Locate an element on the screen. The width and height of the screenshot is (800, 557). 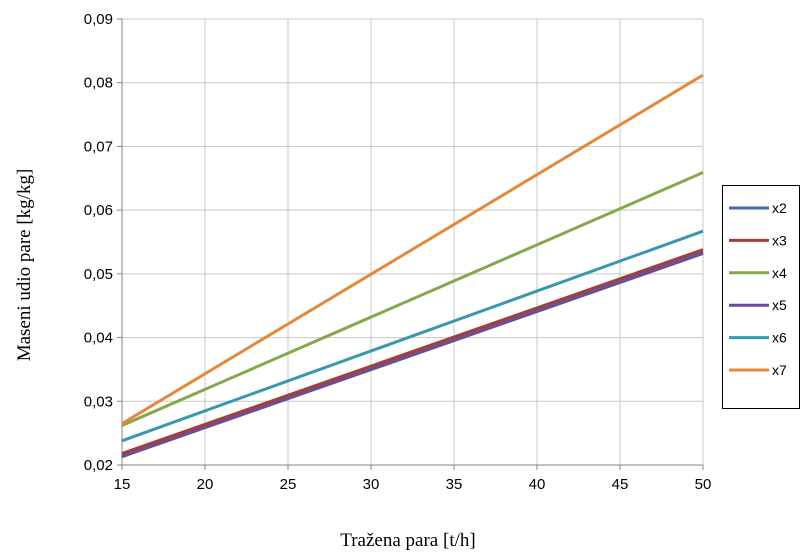
legend-label-x5: x5 is located at coordinates (779, 305).